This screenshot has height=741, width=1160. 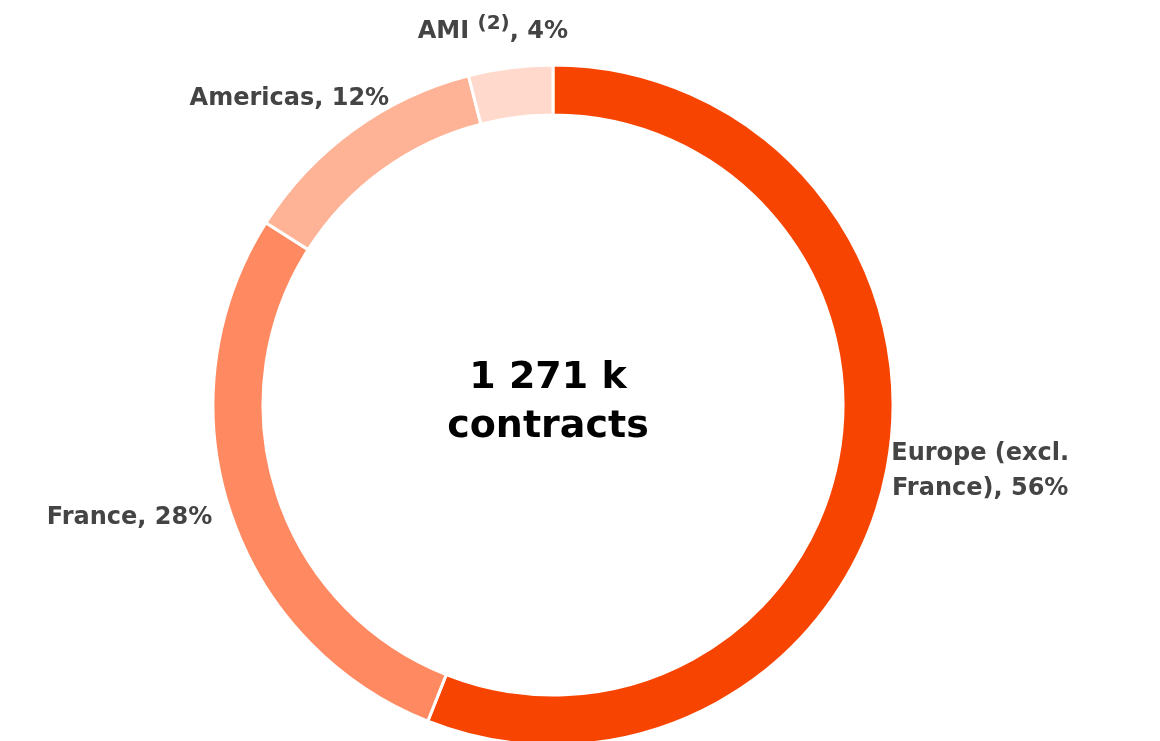 I want to click on slice-label: Europe (excl. France), 56%, so click(x=980, y=470).